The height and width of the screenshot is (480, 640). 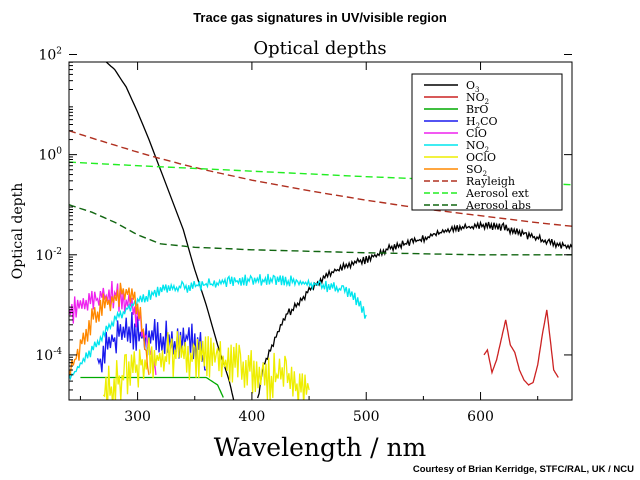 I want to click on y-tick-label: 10⁰, so click(x=50, y=155).